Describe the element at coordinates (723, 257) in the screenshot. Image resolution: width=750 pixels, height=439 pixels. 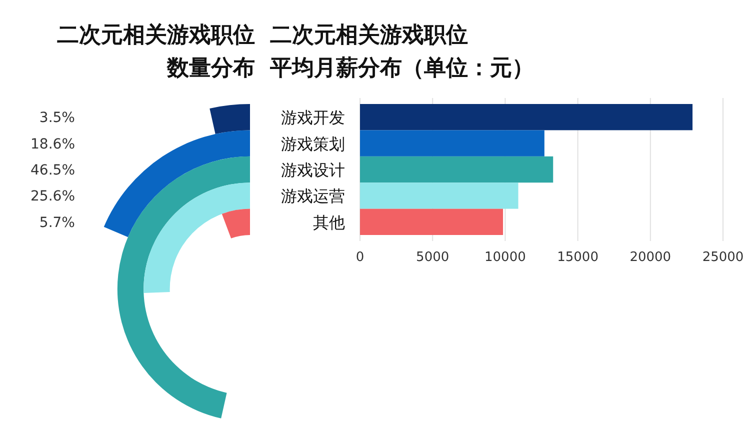
I see `x-tick-label: 25000` at that location.